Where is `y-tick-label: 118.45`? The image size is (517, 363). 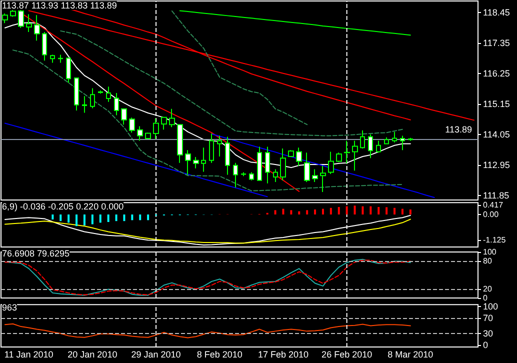 y-tick-label: 118.45 is located at coordinates (496, 13).